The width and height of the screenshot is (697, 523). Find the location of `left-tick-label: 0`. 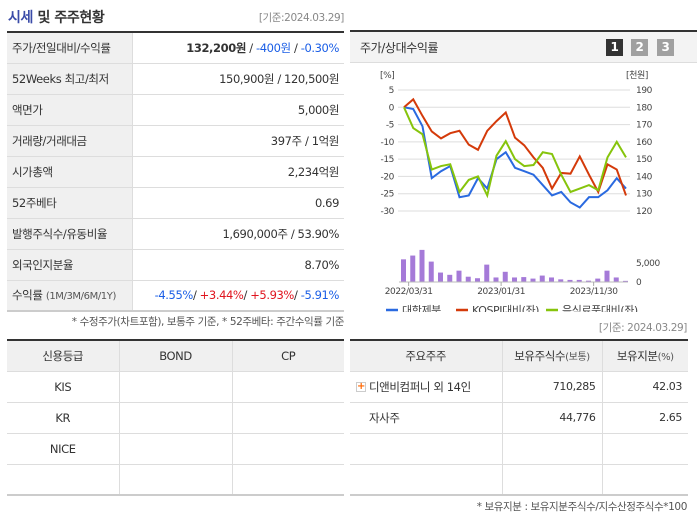

left-tick-label: 0 is located at coordinates (392, 108).